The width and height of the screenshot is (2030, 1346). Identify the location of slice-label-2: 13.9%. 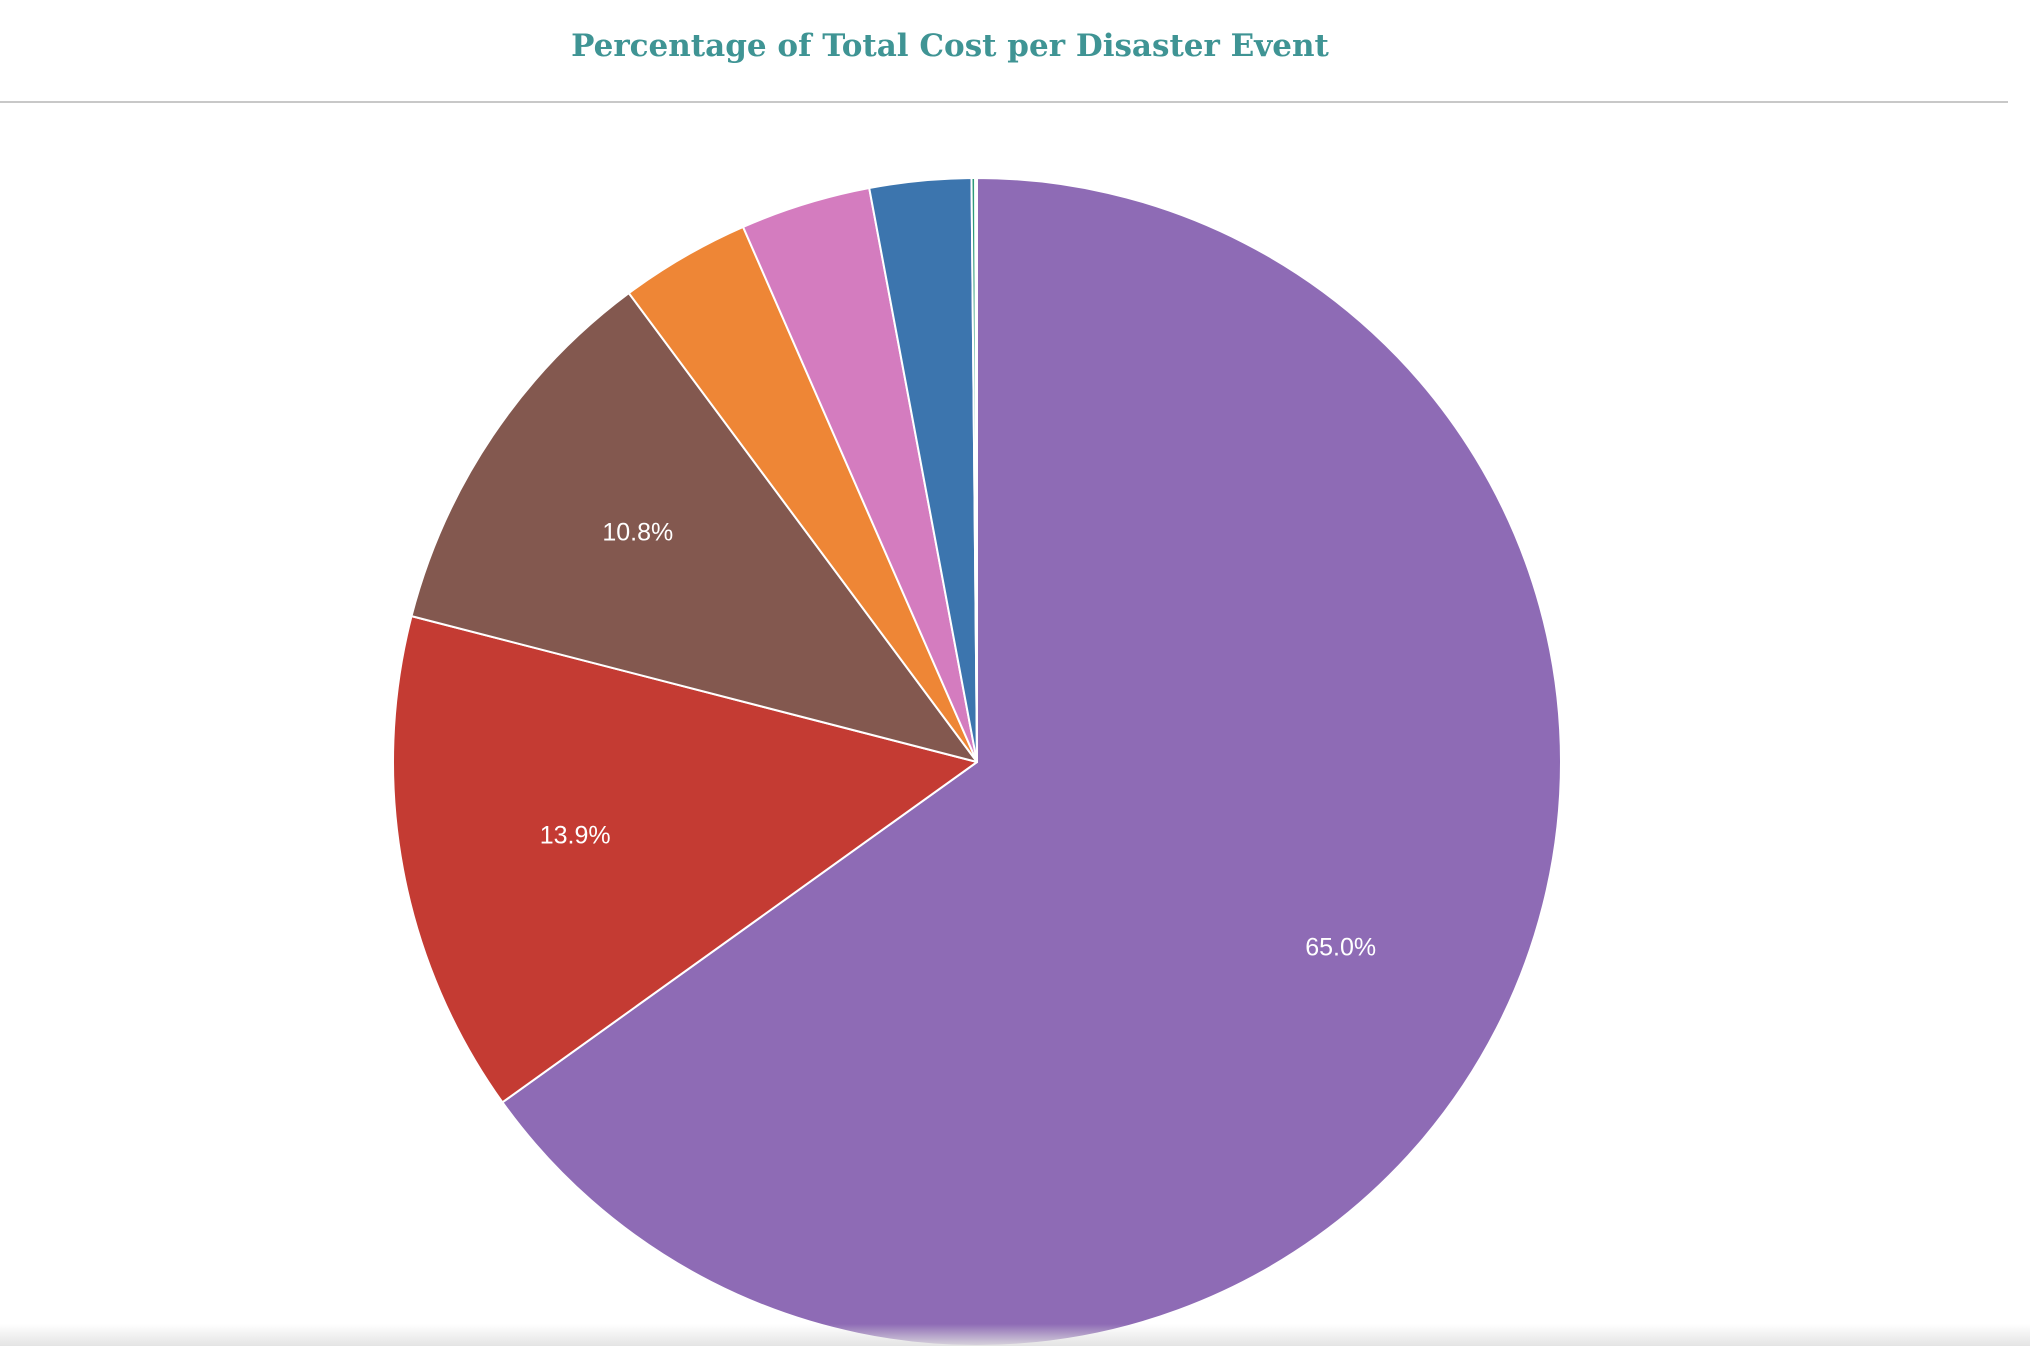
(575, 836).